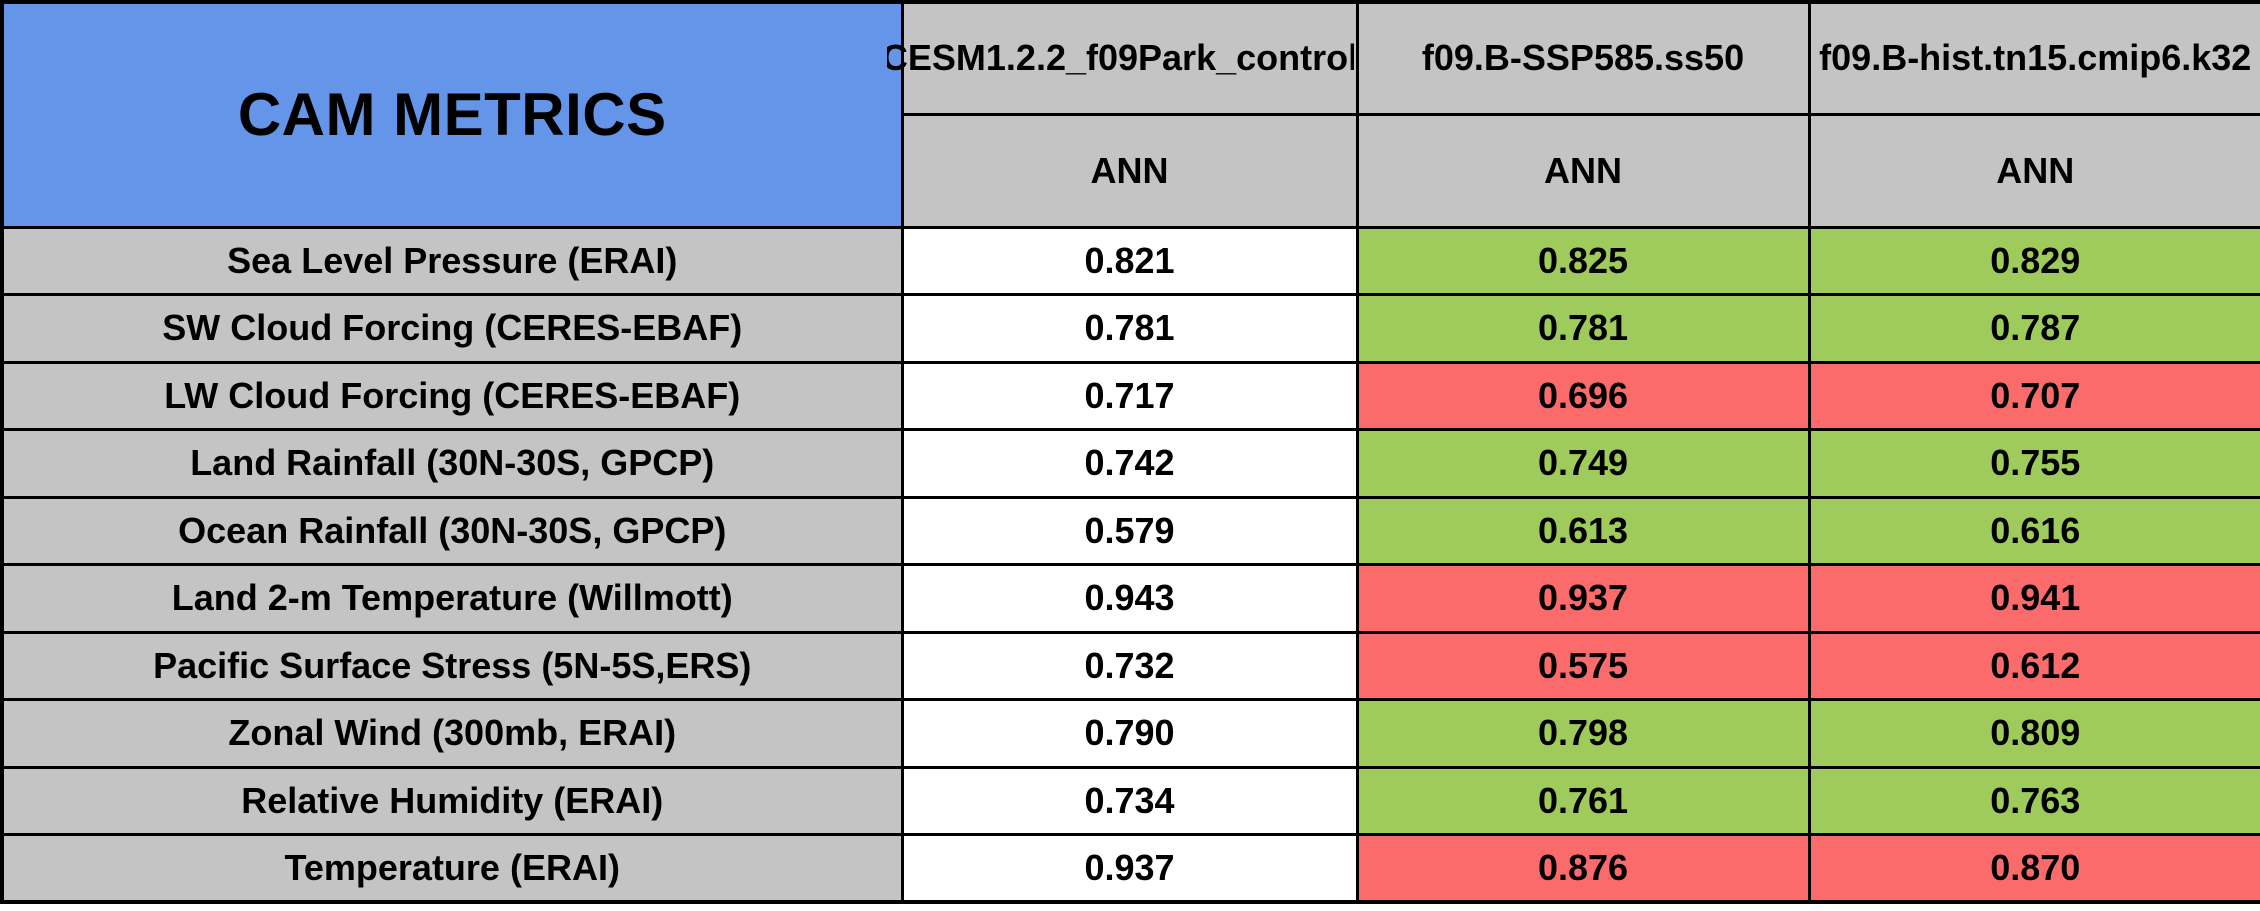 This screenshot has height=911, width=2260. I want to click on metric-value: 0.790, so click(1129, 733).